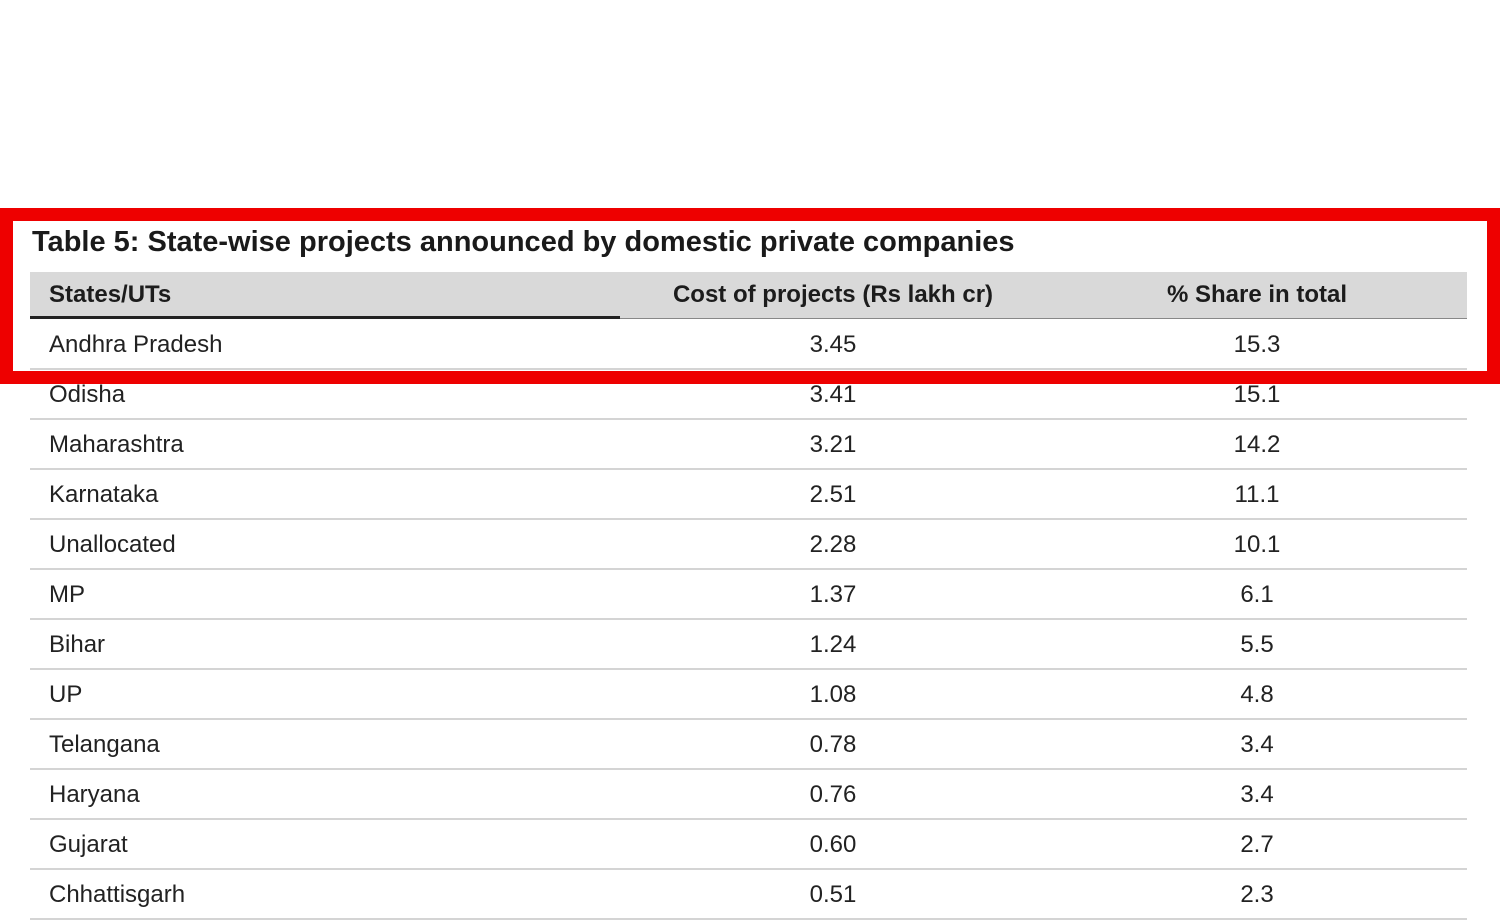 The height and width of the screenshot is (920, 1500). Describe the element at coordinates (1257, 544) in the screenshot. I see `table-cell: 10.1` at that location.